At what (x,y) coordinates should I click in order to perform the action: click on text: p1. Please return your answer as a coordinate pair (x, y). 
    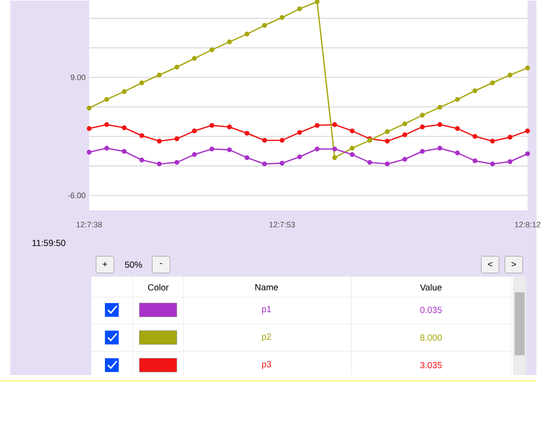
    Looking at the image, I should click on (266, 310).